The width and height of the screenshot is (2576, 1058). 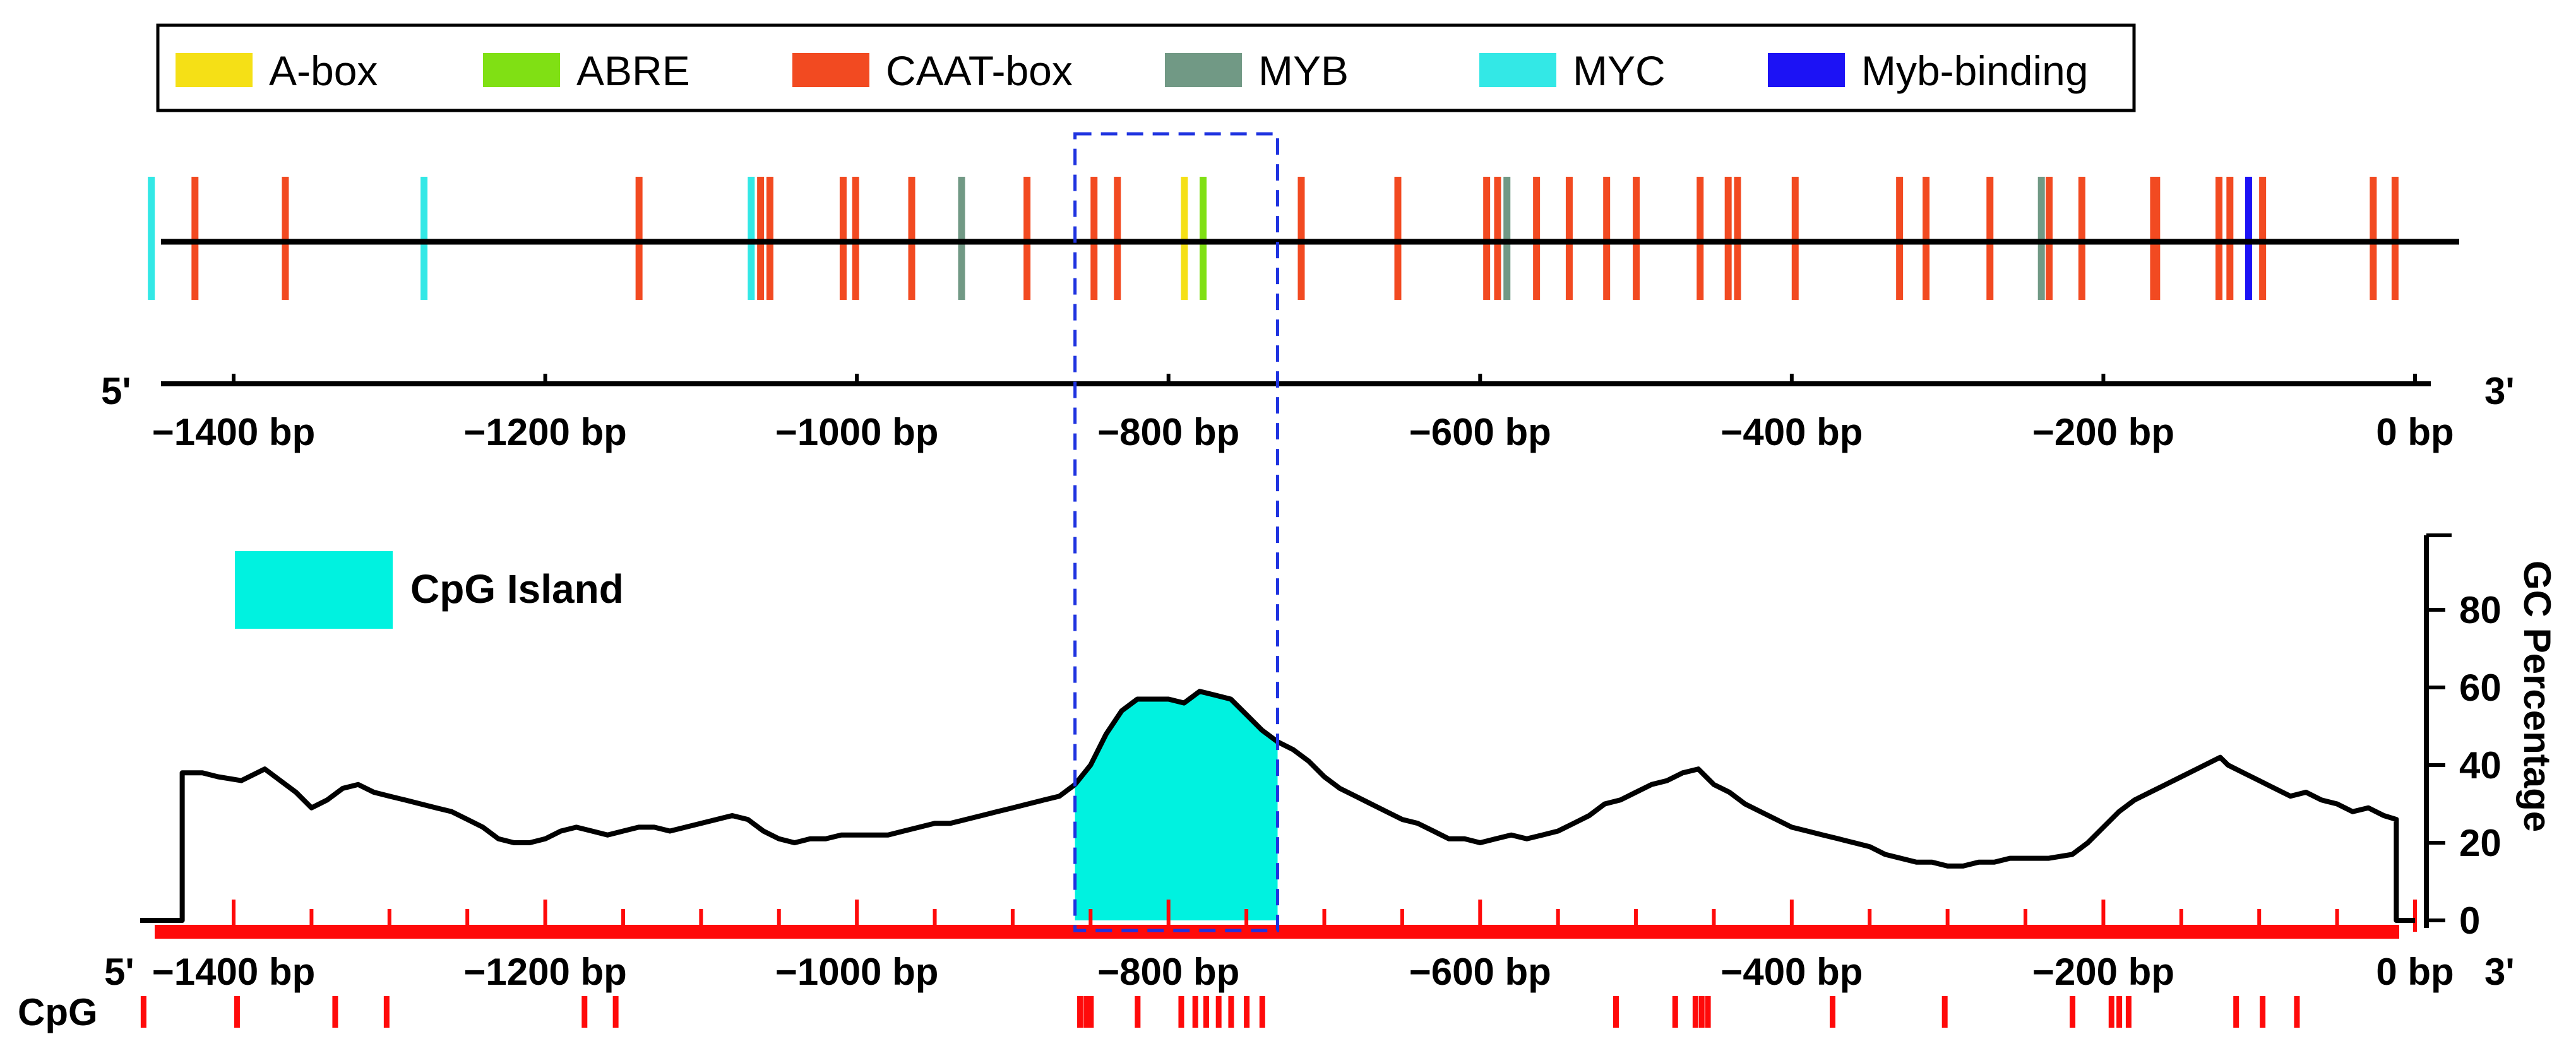 I want to click on legend-label-caat-box: CAAT-box, so click(x=979, y=70).